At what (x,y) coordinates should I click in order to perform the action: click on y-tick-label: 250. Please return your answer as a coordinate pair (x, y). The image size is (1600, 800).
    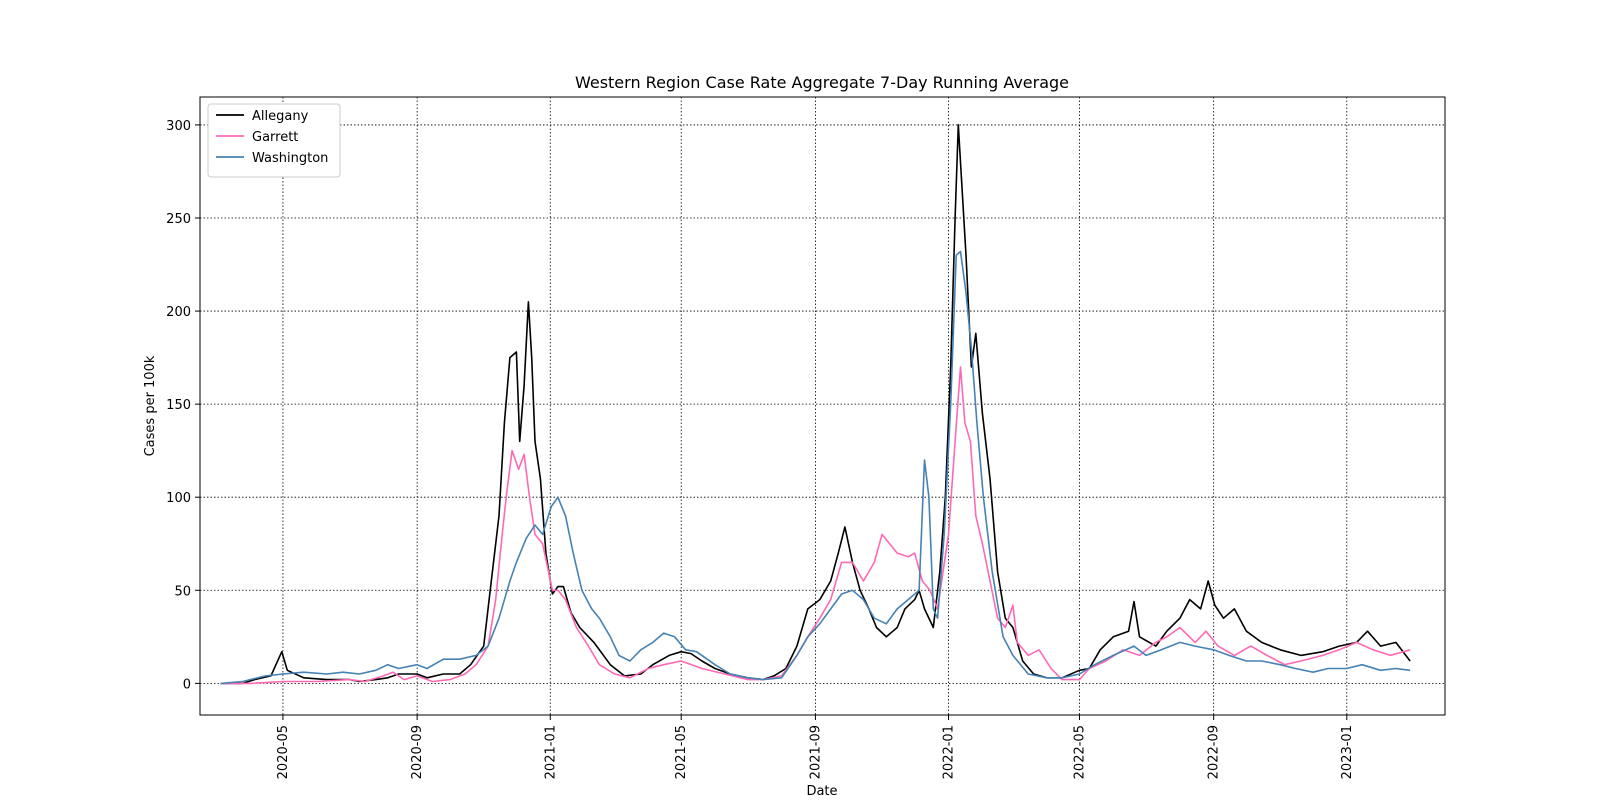
    Looking at the image, I should click on (178, 219).